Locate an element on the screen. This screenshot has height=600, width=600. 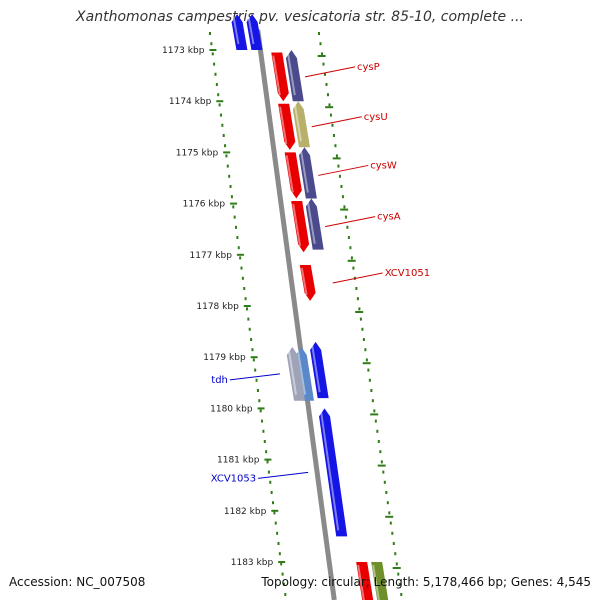
gene-arrow-cysP-rev is located at coordinates (294, 76).